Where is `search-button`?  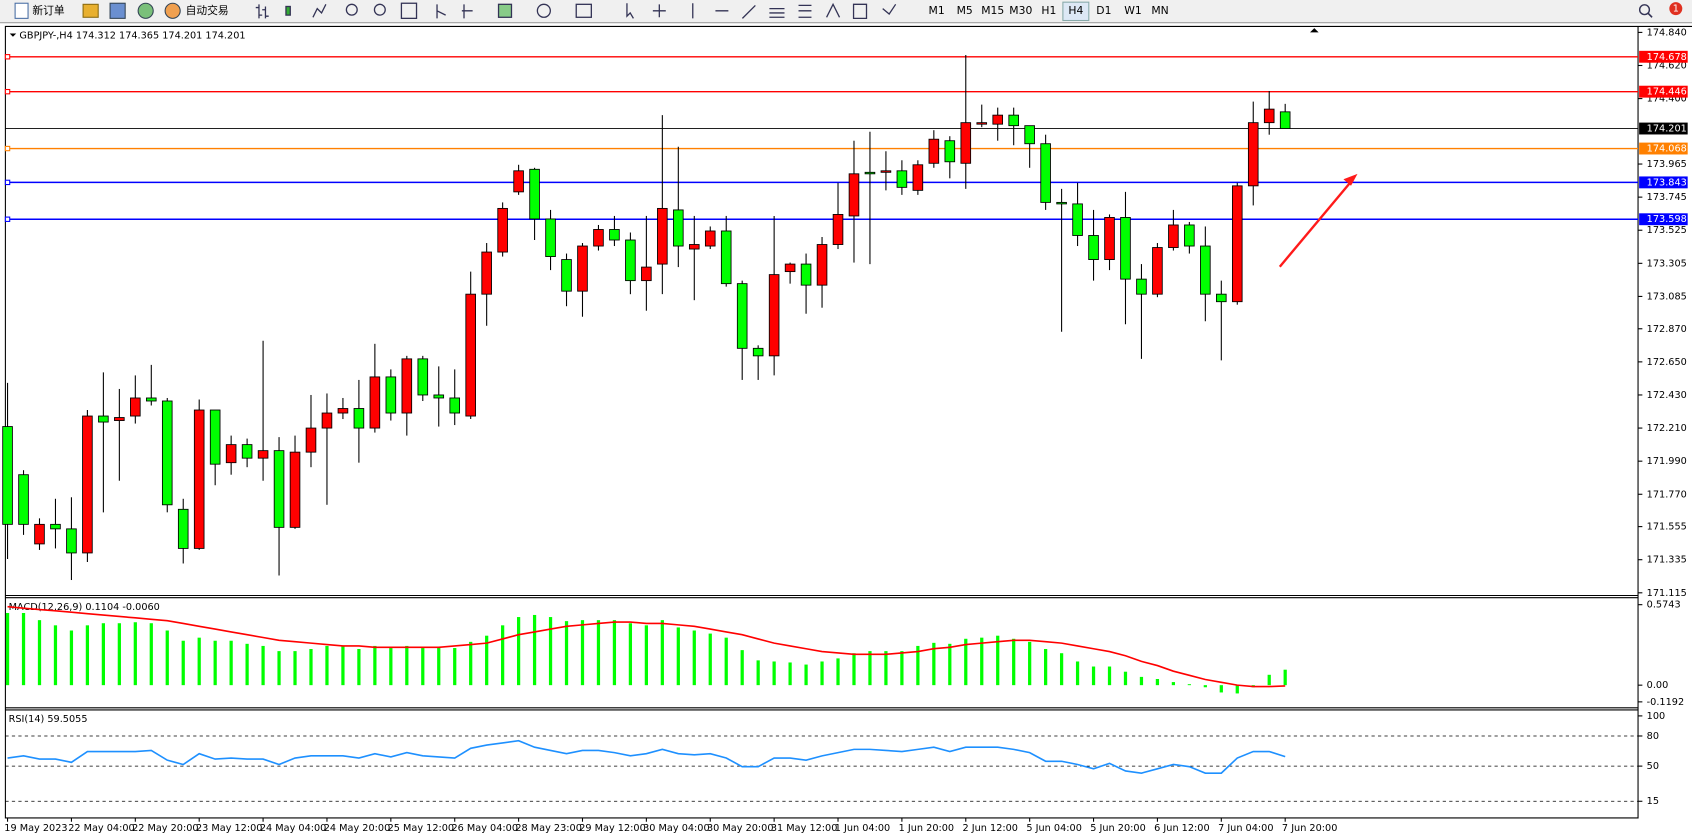 search-button is located at coordinates (1644, 10).